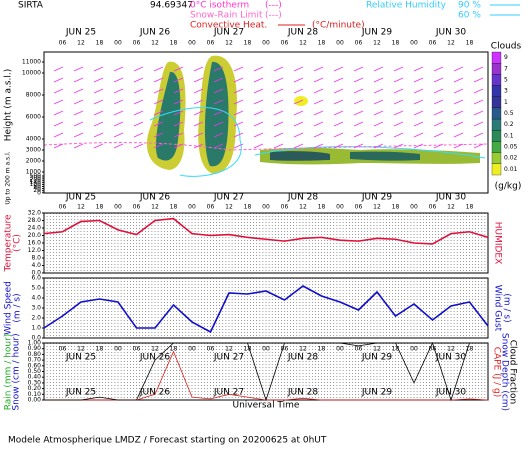 The width and height of the screenshot is (528, 450). What do you see at coordinates (18, 243) in the screenshot?
I see `y-axis-unit: (°C)` at bounding box center [18, 243].